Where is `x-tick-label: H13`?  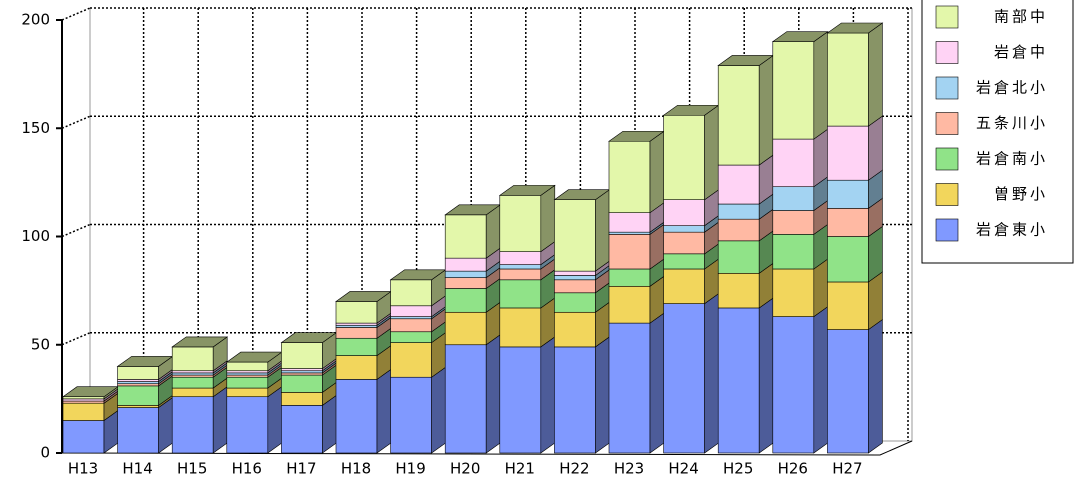
x-tick-label: H13 is located at coordinates (83, 469).